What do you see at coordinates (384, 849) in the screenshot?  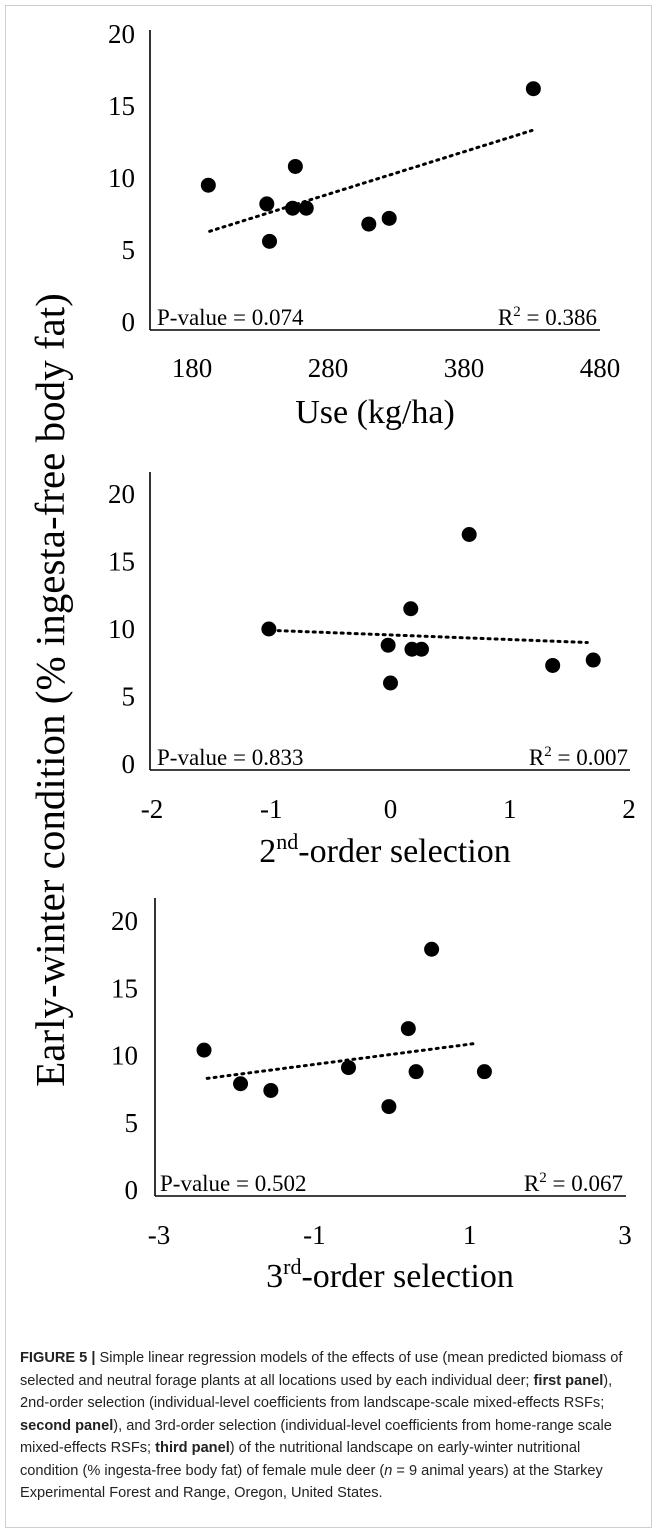 I see `x-axis-title: 2nd-order selection` at bounding box center [384, 849].